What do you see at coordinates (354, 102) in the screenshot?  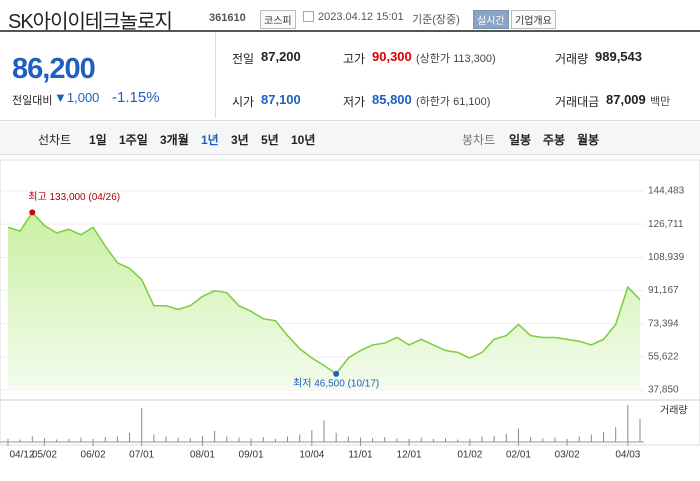 I see `stat-label: 저가` at bounding box center [354, 102].